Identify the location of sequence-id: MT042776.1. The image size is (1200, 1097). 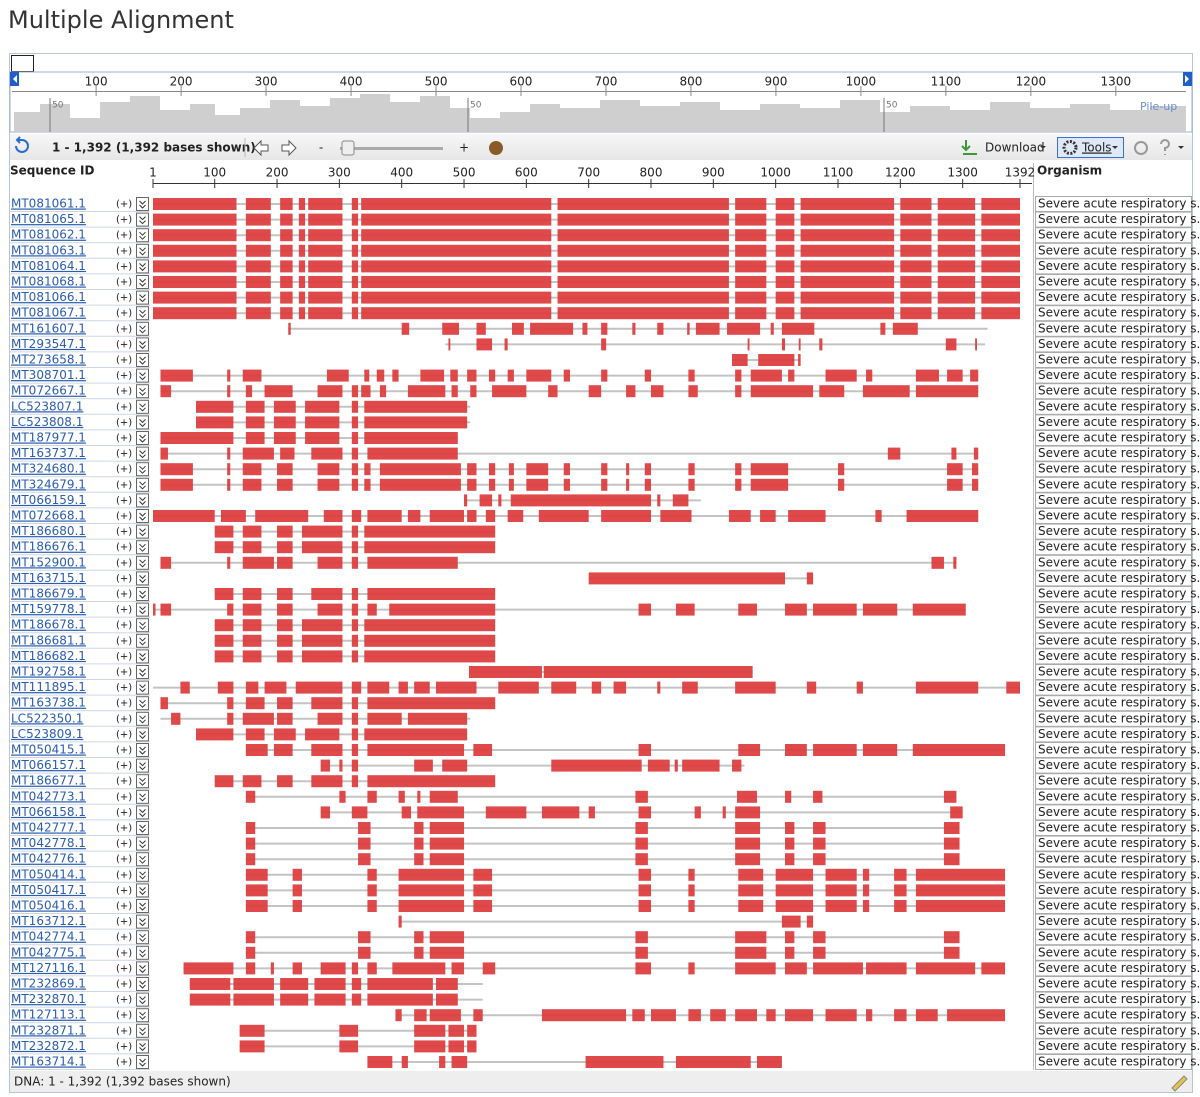
(48, 859).